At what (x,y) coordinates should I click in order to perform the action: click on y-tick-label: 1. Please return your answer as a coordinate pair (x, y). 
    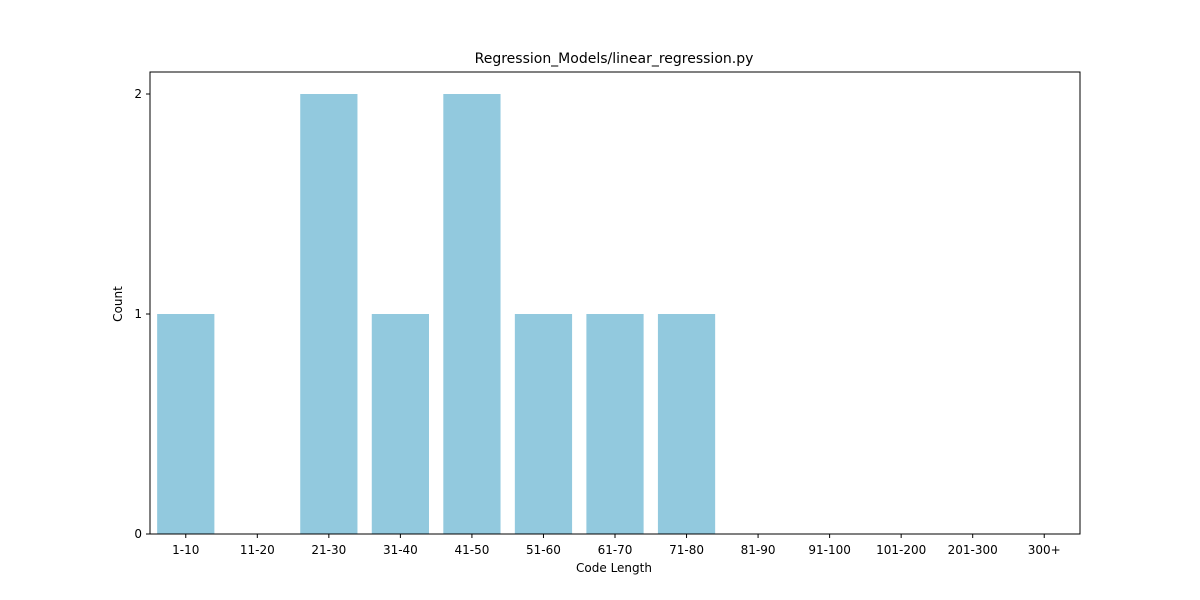
    Looking at the image, I should click on (138, 314).